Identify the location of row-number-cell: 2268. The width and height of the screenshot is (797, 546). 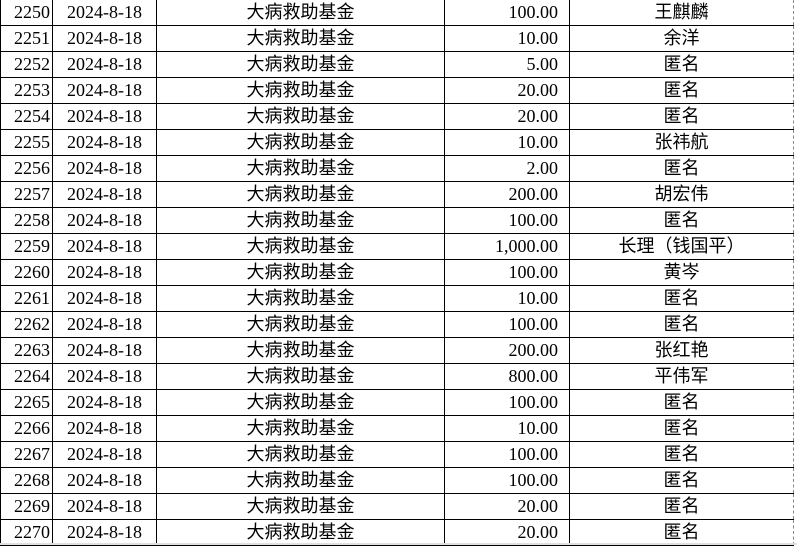
(26, 480).